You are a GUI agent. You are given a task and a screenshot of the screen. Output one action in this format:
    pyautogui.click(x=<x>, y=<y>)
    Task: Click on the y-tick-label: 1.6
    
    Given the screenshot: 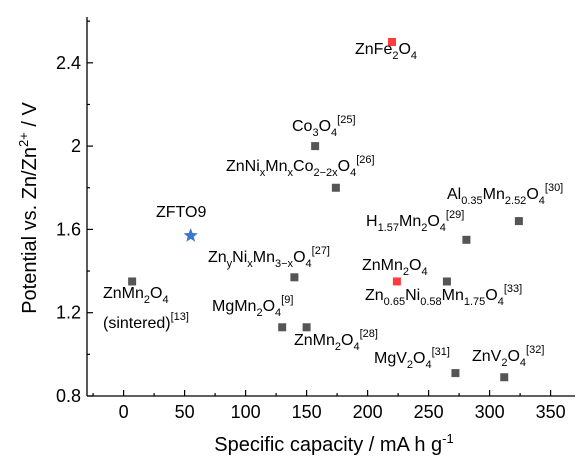 What is the action you would take?
    pyautogui.click(x=68, y=229)
    